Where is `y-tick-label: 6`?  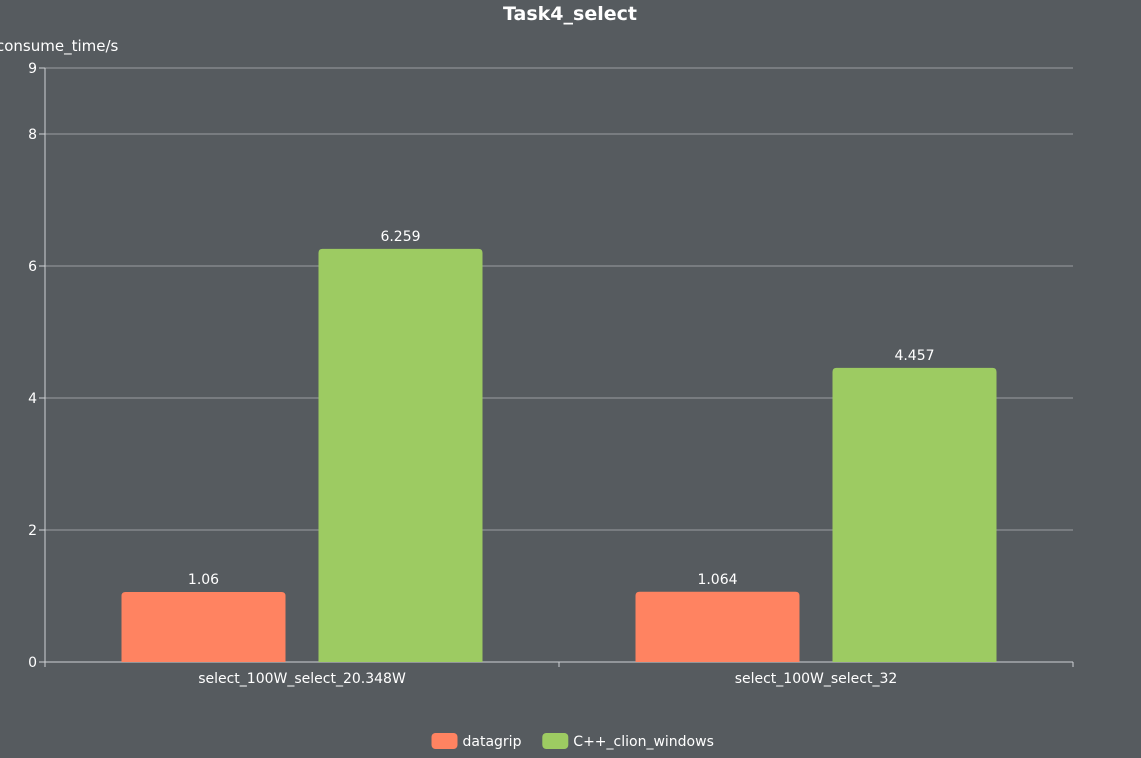
y-tick-label: 6 is located at coordinates (32, 267).